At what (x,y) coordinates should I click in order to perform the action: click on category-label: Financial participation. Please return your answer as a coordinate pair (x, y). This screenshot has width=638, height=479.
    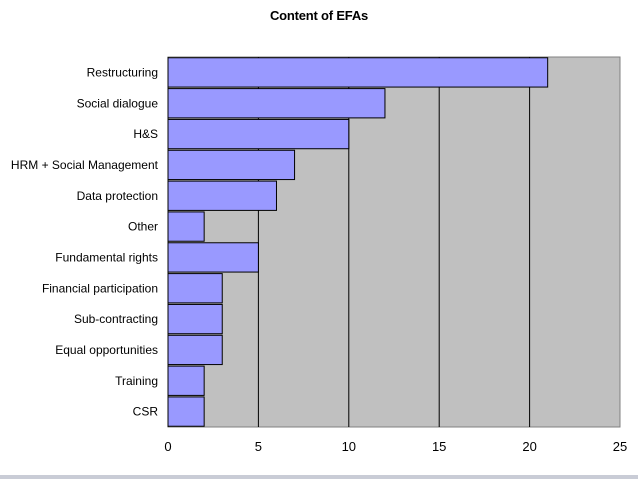
    Looking at the image, I should click on (100, 288).